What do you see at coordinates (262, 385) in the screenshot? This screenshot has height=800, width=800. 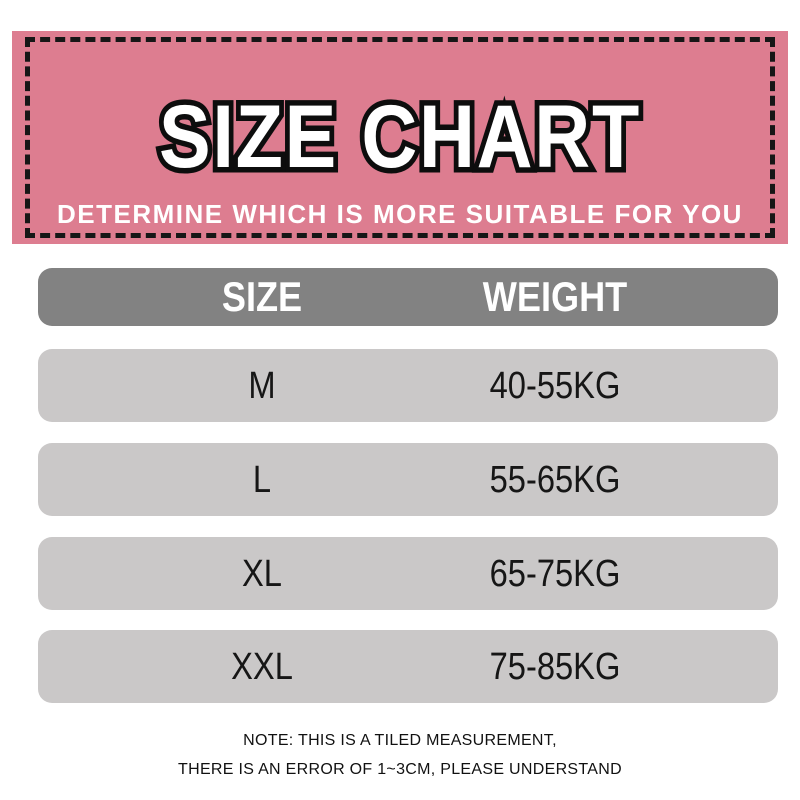 I see `size-cell: M` at bounding box center [262, 385].